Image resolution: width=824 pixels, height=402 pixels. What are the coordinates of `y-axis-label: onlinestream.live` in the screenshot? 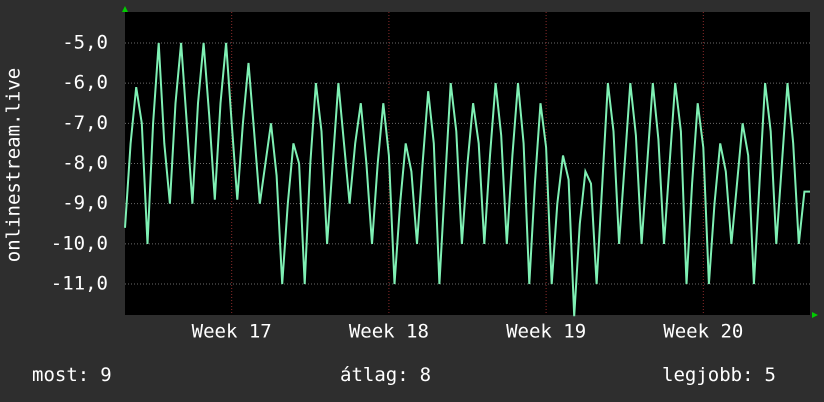 It's located at (14, 165).